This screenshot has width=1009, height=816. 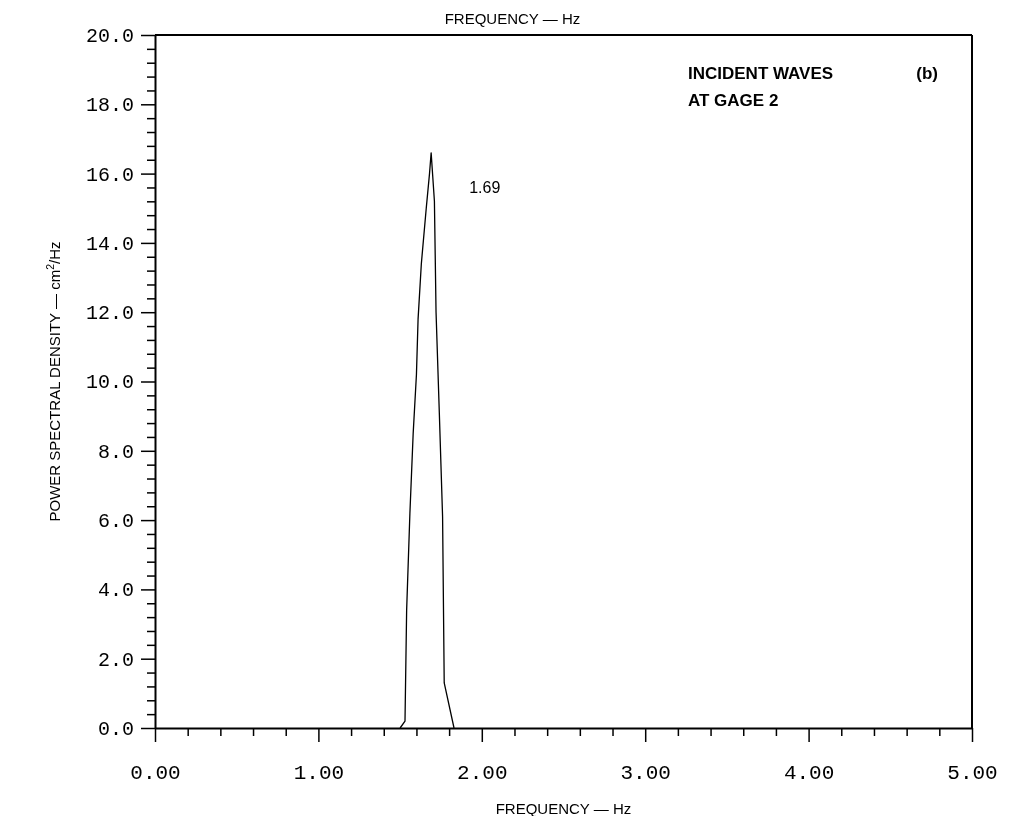 I want to click on x-tick-label: 0.00, so click(x=155, y=773).